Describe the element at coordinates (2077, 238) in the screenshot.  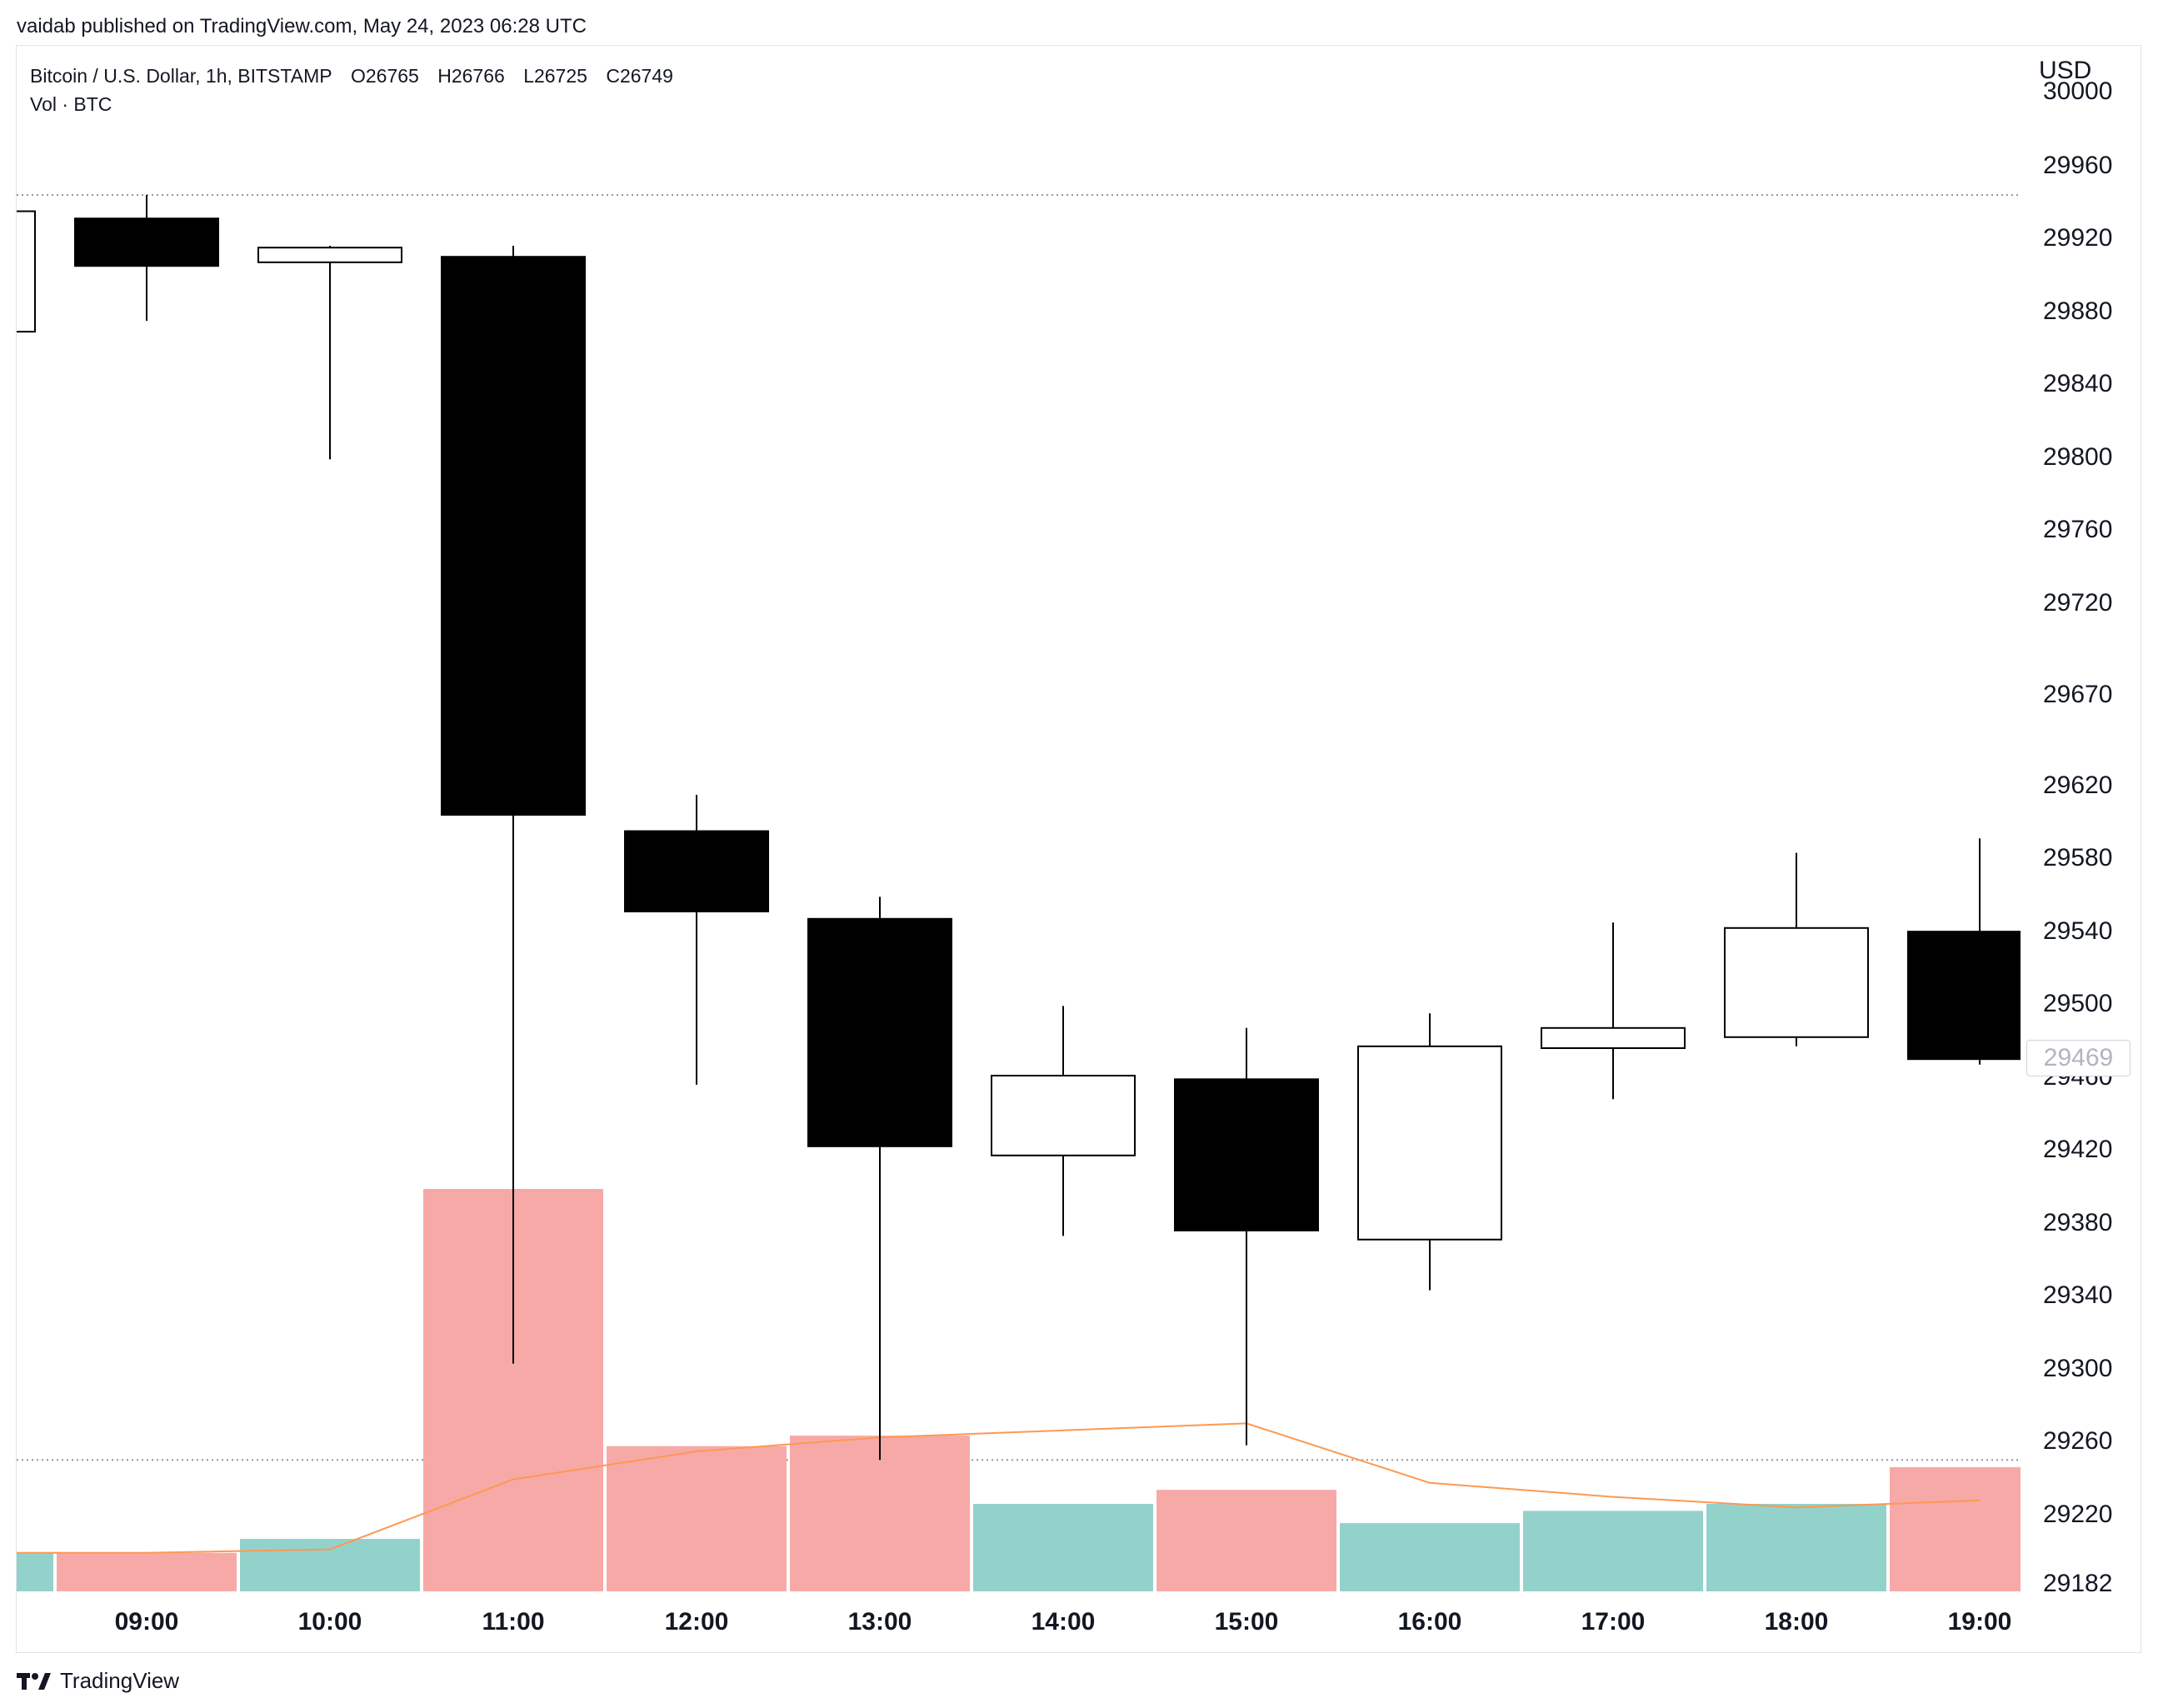
I see `price-tick-label: 29920` at that location.